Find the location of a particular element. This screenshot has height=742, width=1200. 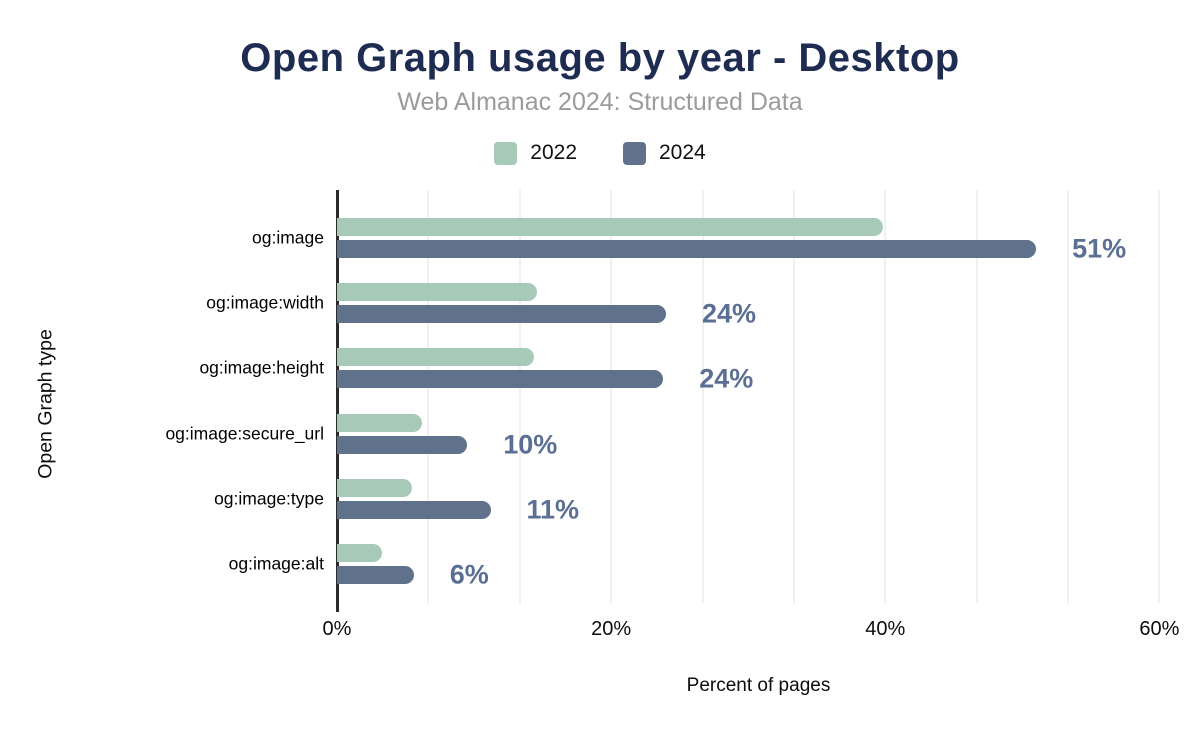

legend-swatch-2022 is located at coordinates (506, 153).